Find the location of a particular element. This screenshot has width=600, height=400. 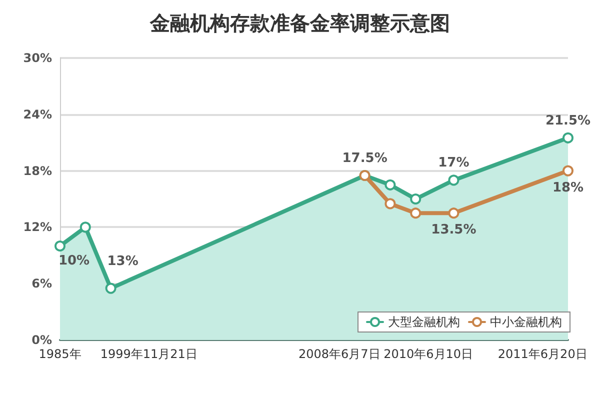

data-label: 10% is located at coordinates (74, 261).